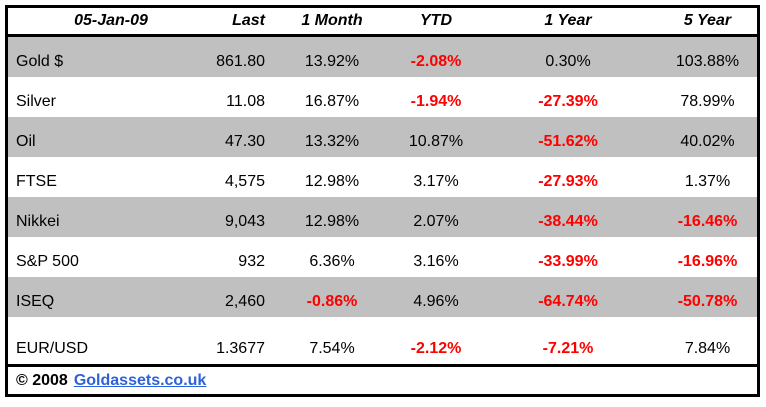  Describe the element at coordinates (244, 181) in the screenshot. I see `last-value: 4,575` at that location.